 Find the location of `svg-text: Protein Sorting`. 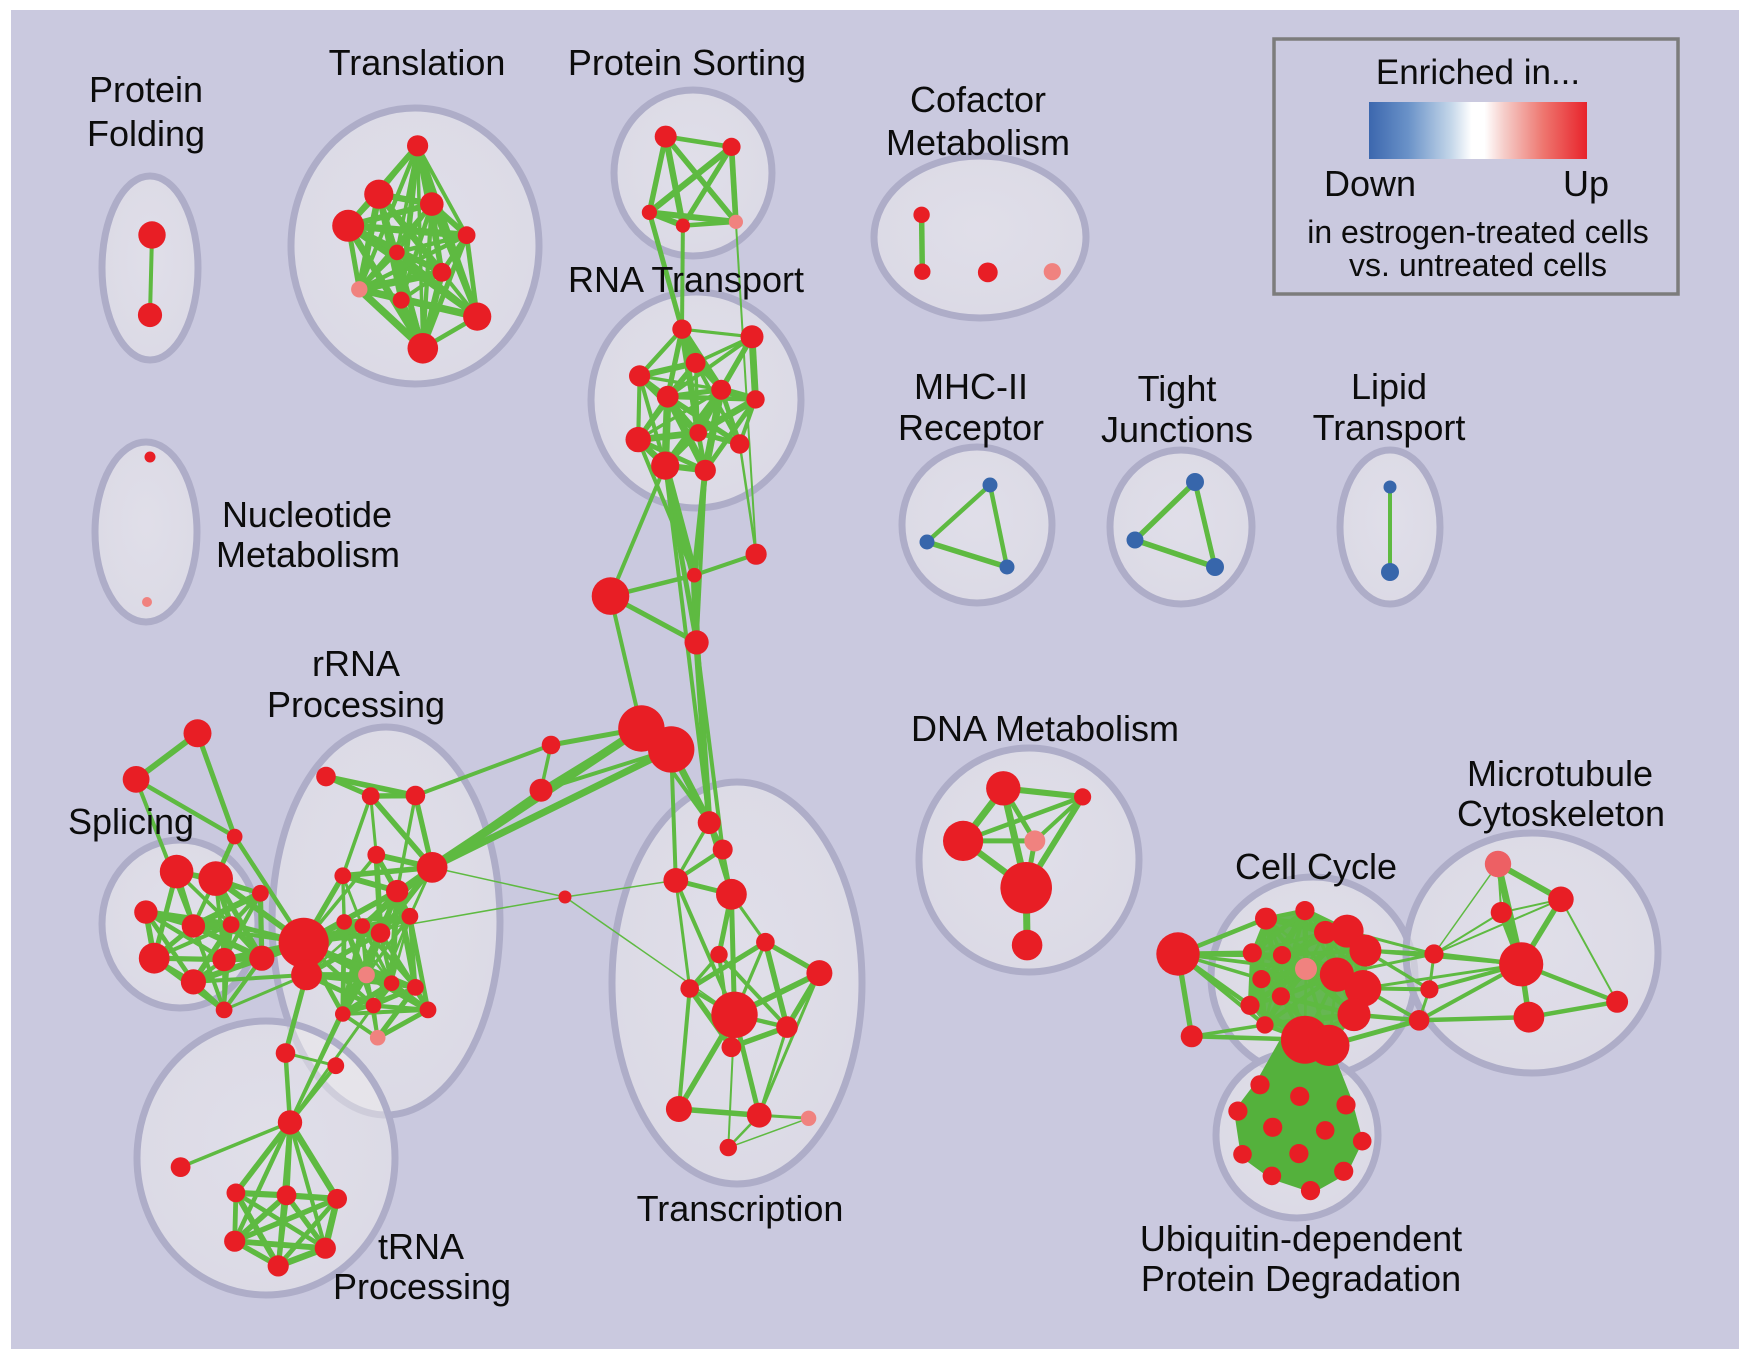

svg-text: Protein Sorting is located at coordinates (687, 62).